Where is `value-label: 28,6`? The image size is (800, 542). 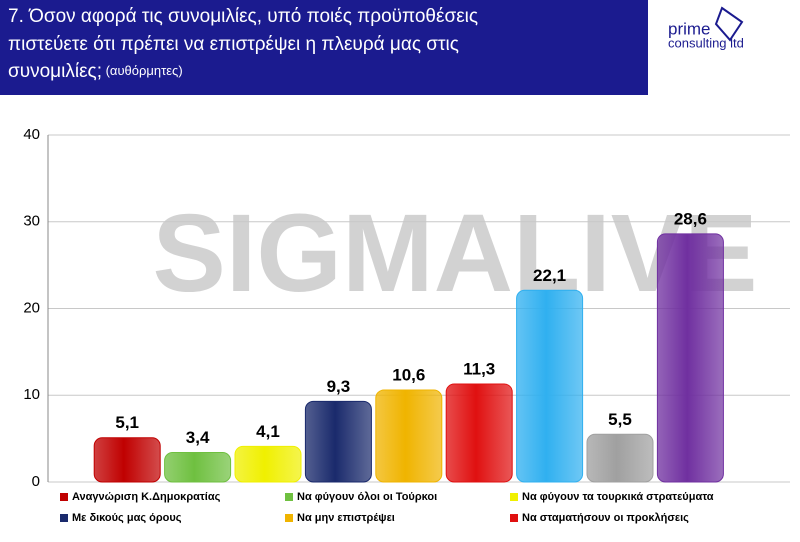
value-label: 28,6 is located at coordinates (690, 218).